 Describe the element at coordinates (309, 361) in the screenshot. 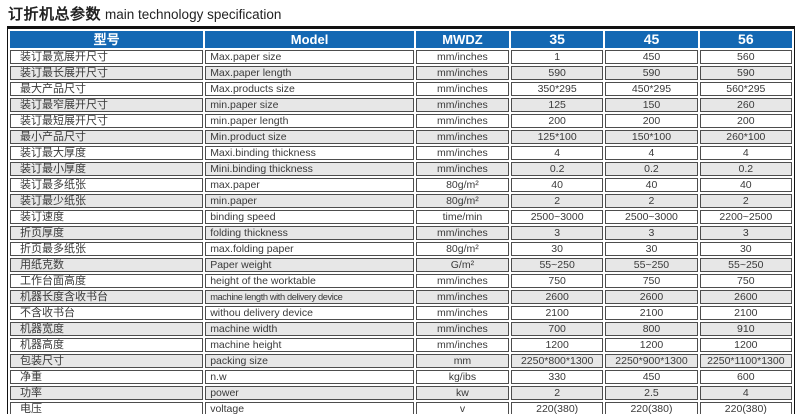

I see `cell-en: packing size` at that location.